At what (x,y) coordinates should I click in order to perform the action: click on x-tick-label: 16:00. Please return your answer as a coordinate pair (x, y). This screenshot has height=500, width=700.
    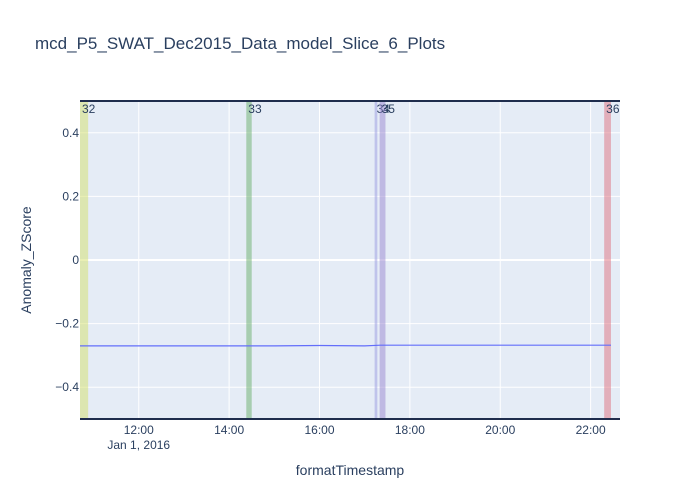
    Looking at the image, I should click on (319, 430).